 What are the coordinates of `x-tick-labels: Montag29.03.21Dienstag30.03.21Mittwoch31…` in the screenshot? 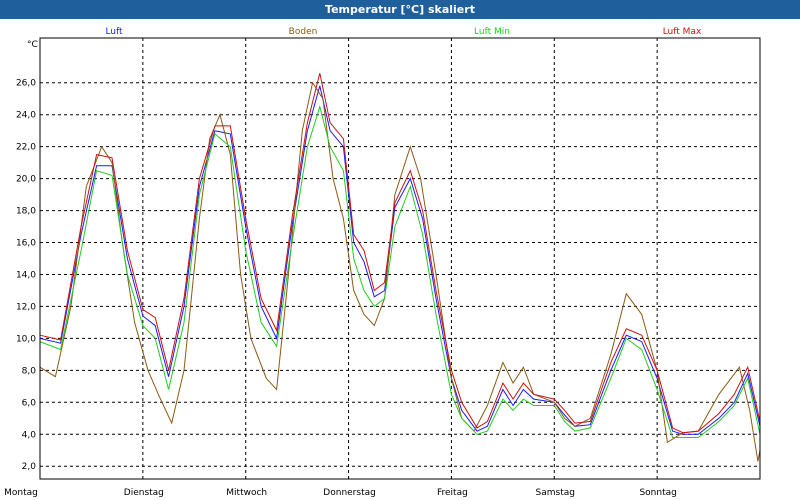 It's located at (340, 493).